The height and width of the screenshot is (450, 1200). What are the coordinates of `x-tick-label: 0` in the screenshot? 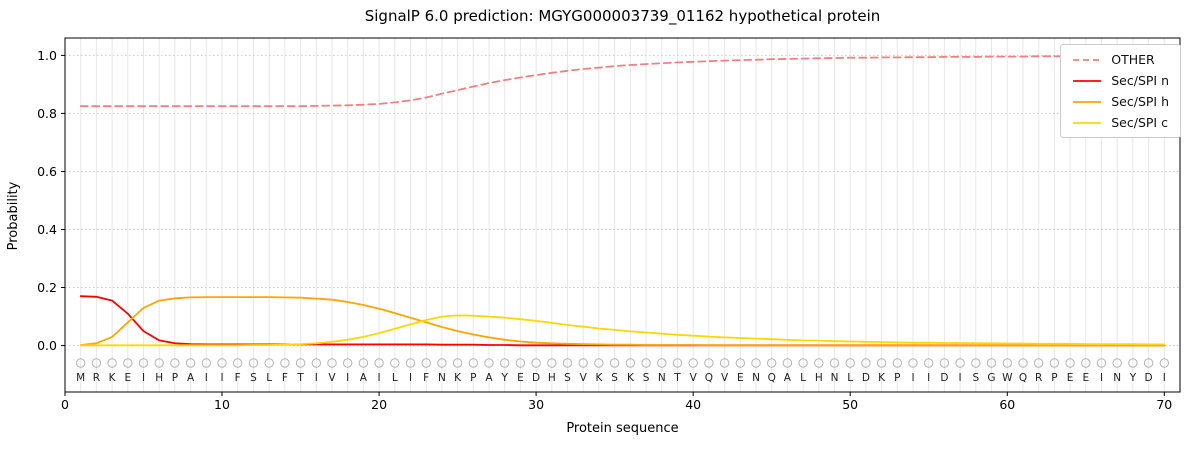 It's located at (65, 404).